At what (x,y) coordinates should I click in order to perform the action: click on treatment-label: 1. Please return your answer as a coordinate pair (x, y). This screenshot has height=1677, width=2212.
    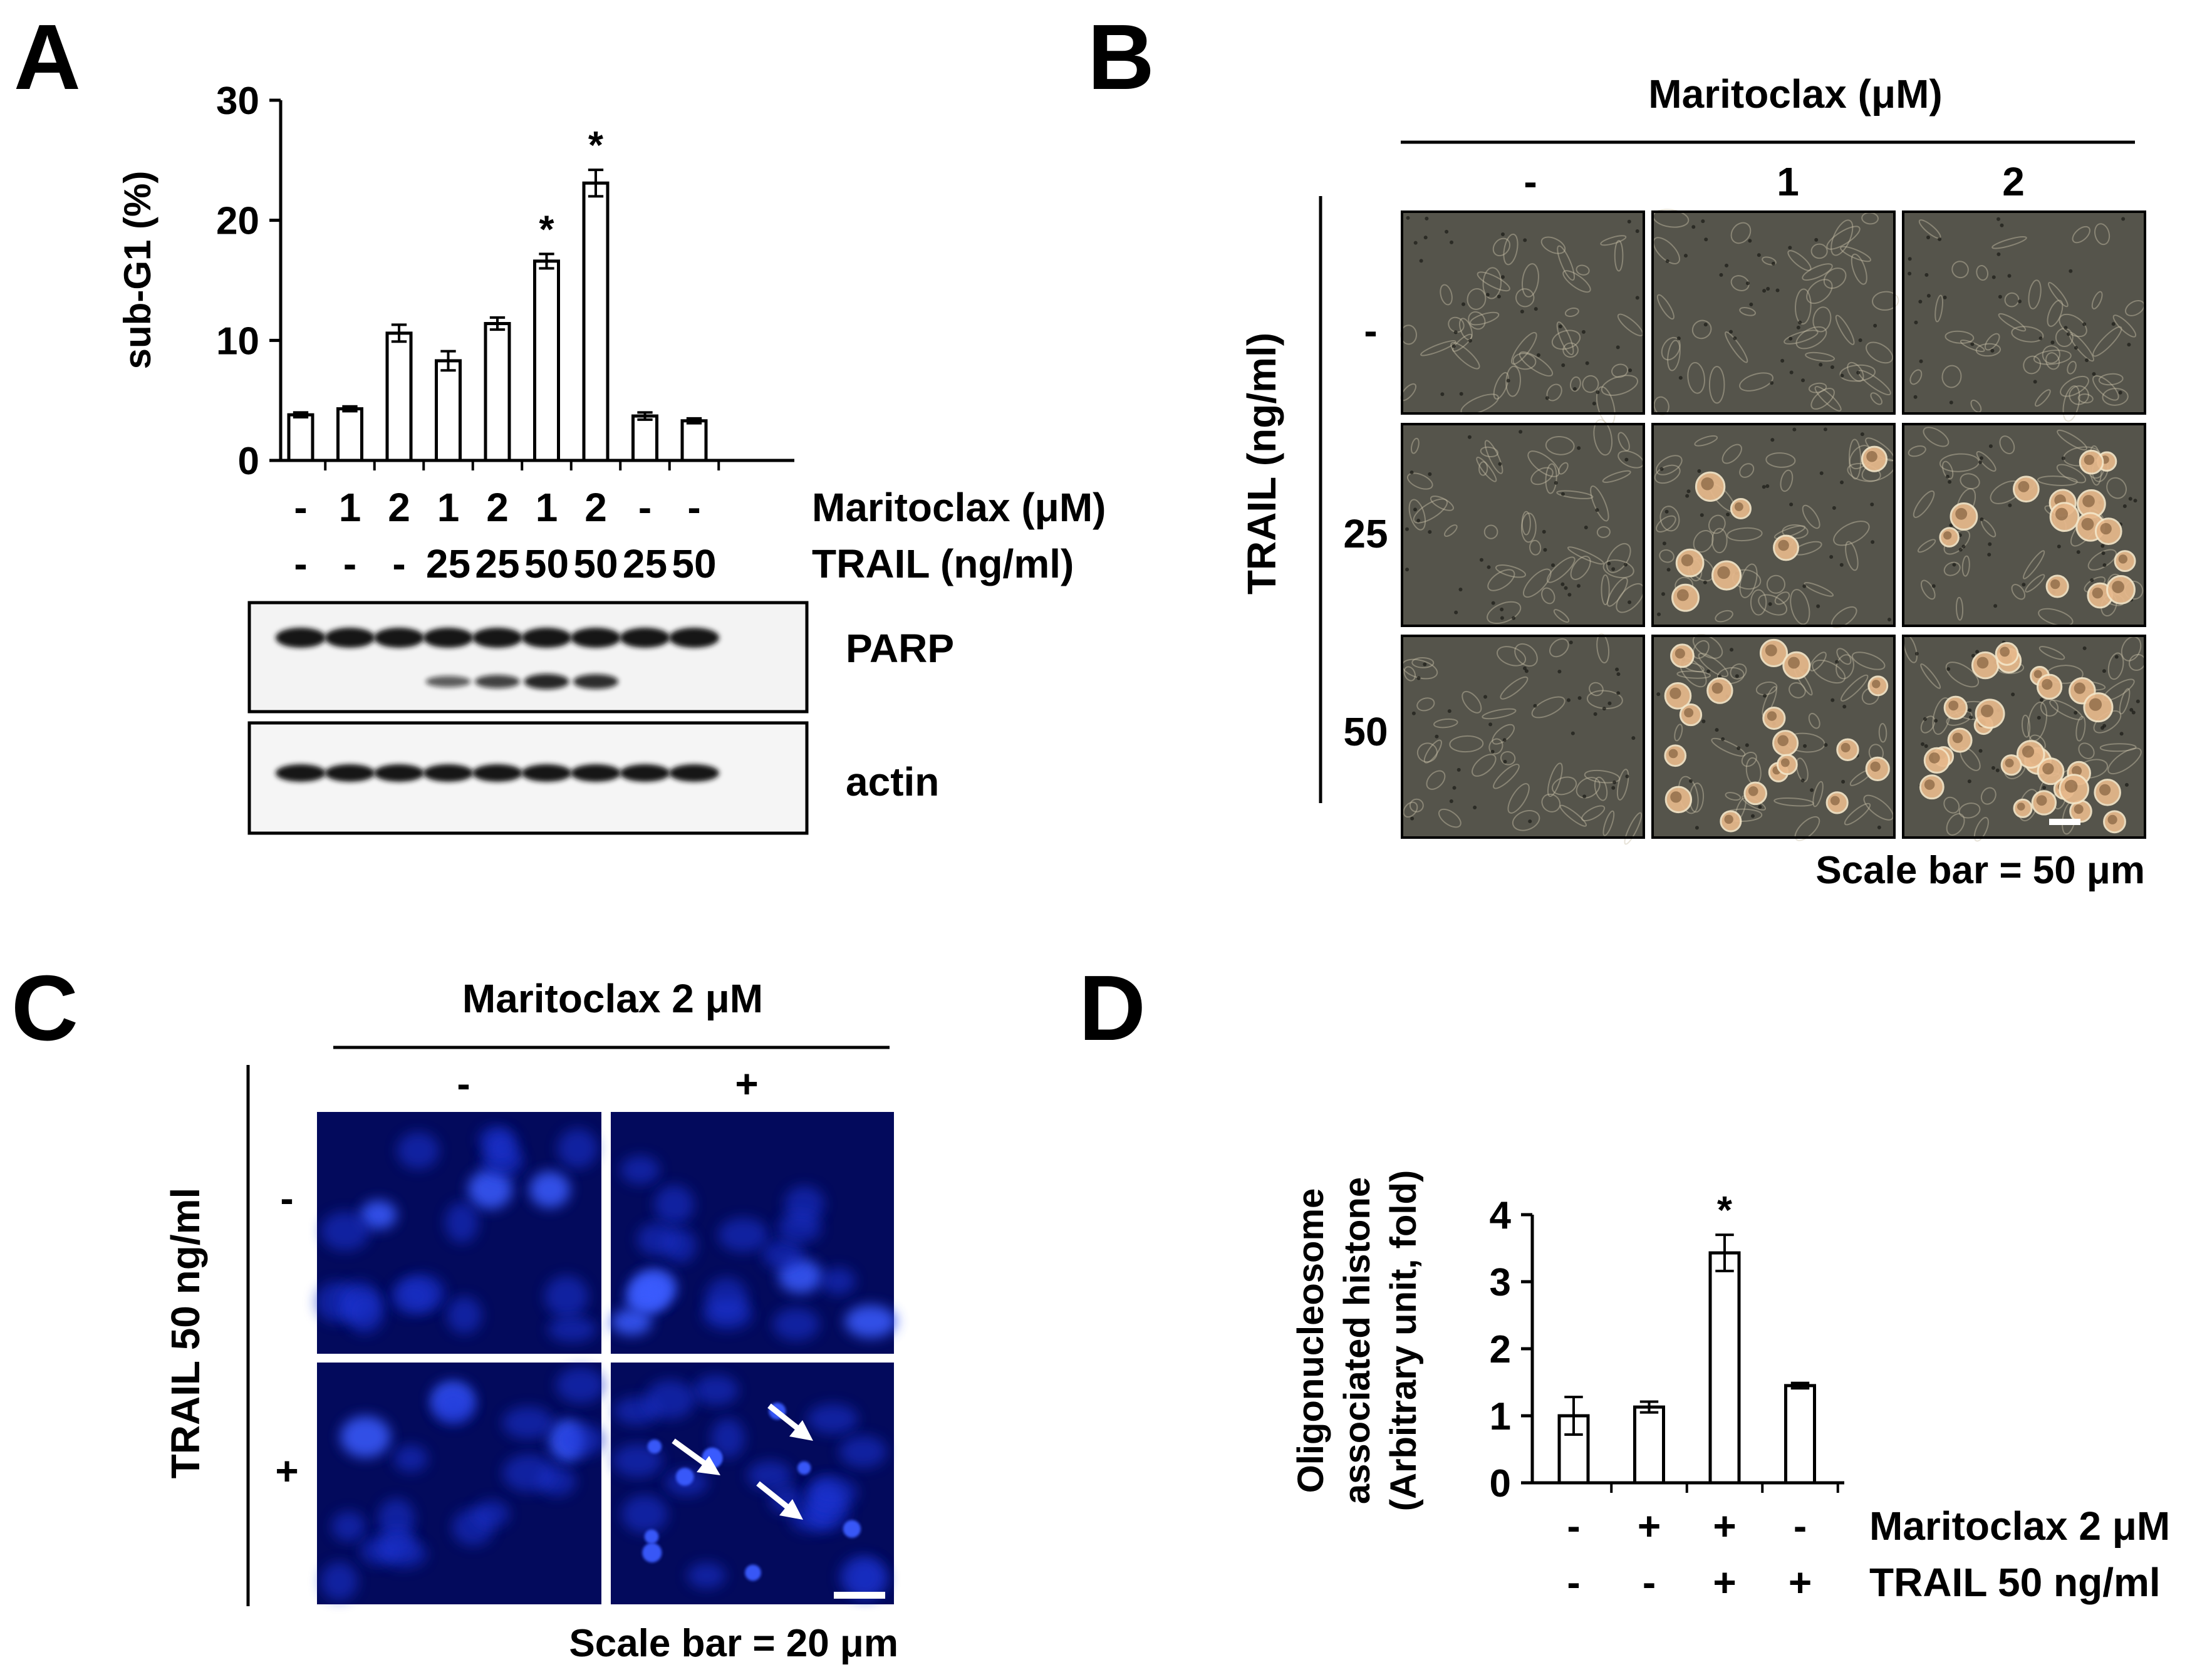
    Looking at the image, I should click on (448, 507).